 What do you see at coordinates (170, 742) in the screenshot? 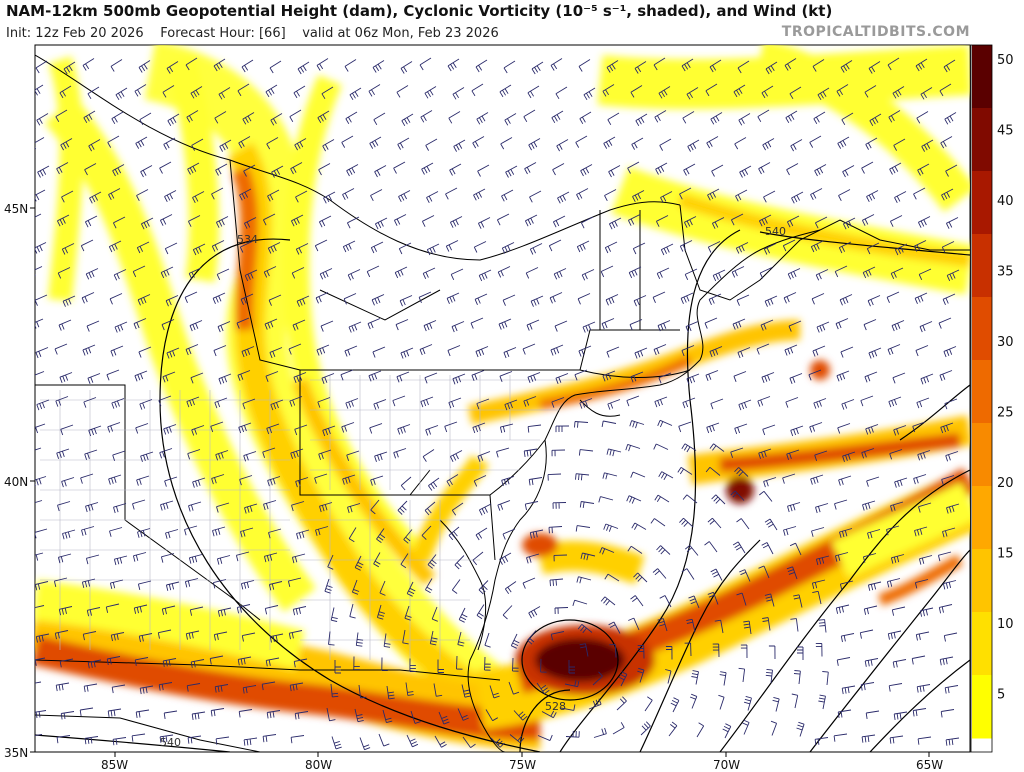
I see `height-label-540-south: 540` at bounding box center [170, 742].